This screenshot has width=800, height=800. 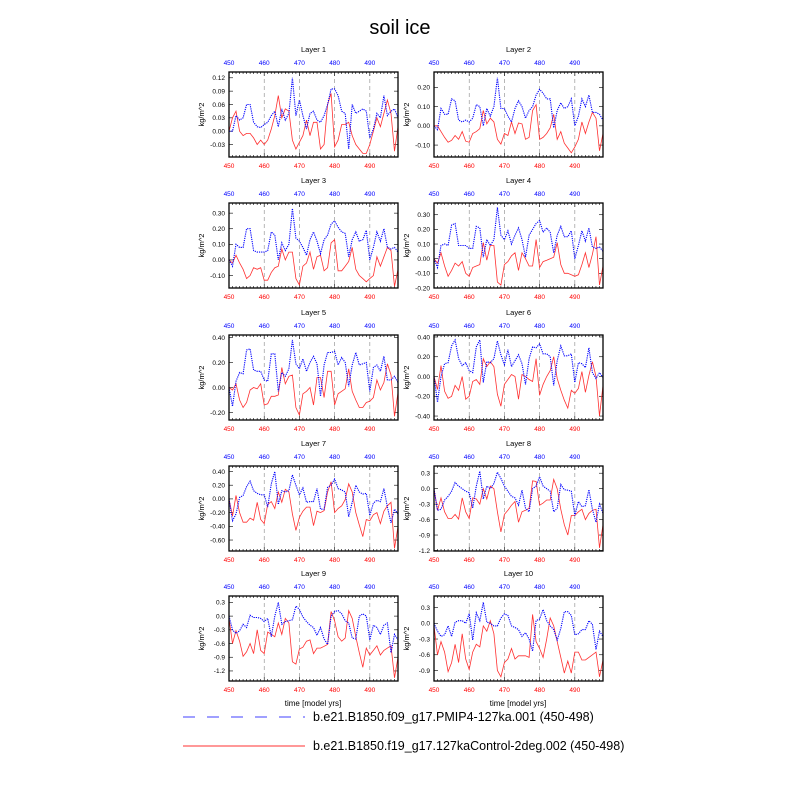 I want to click on x-axis-label-right: time [model yrs], so click(x=518, y=703).